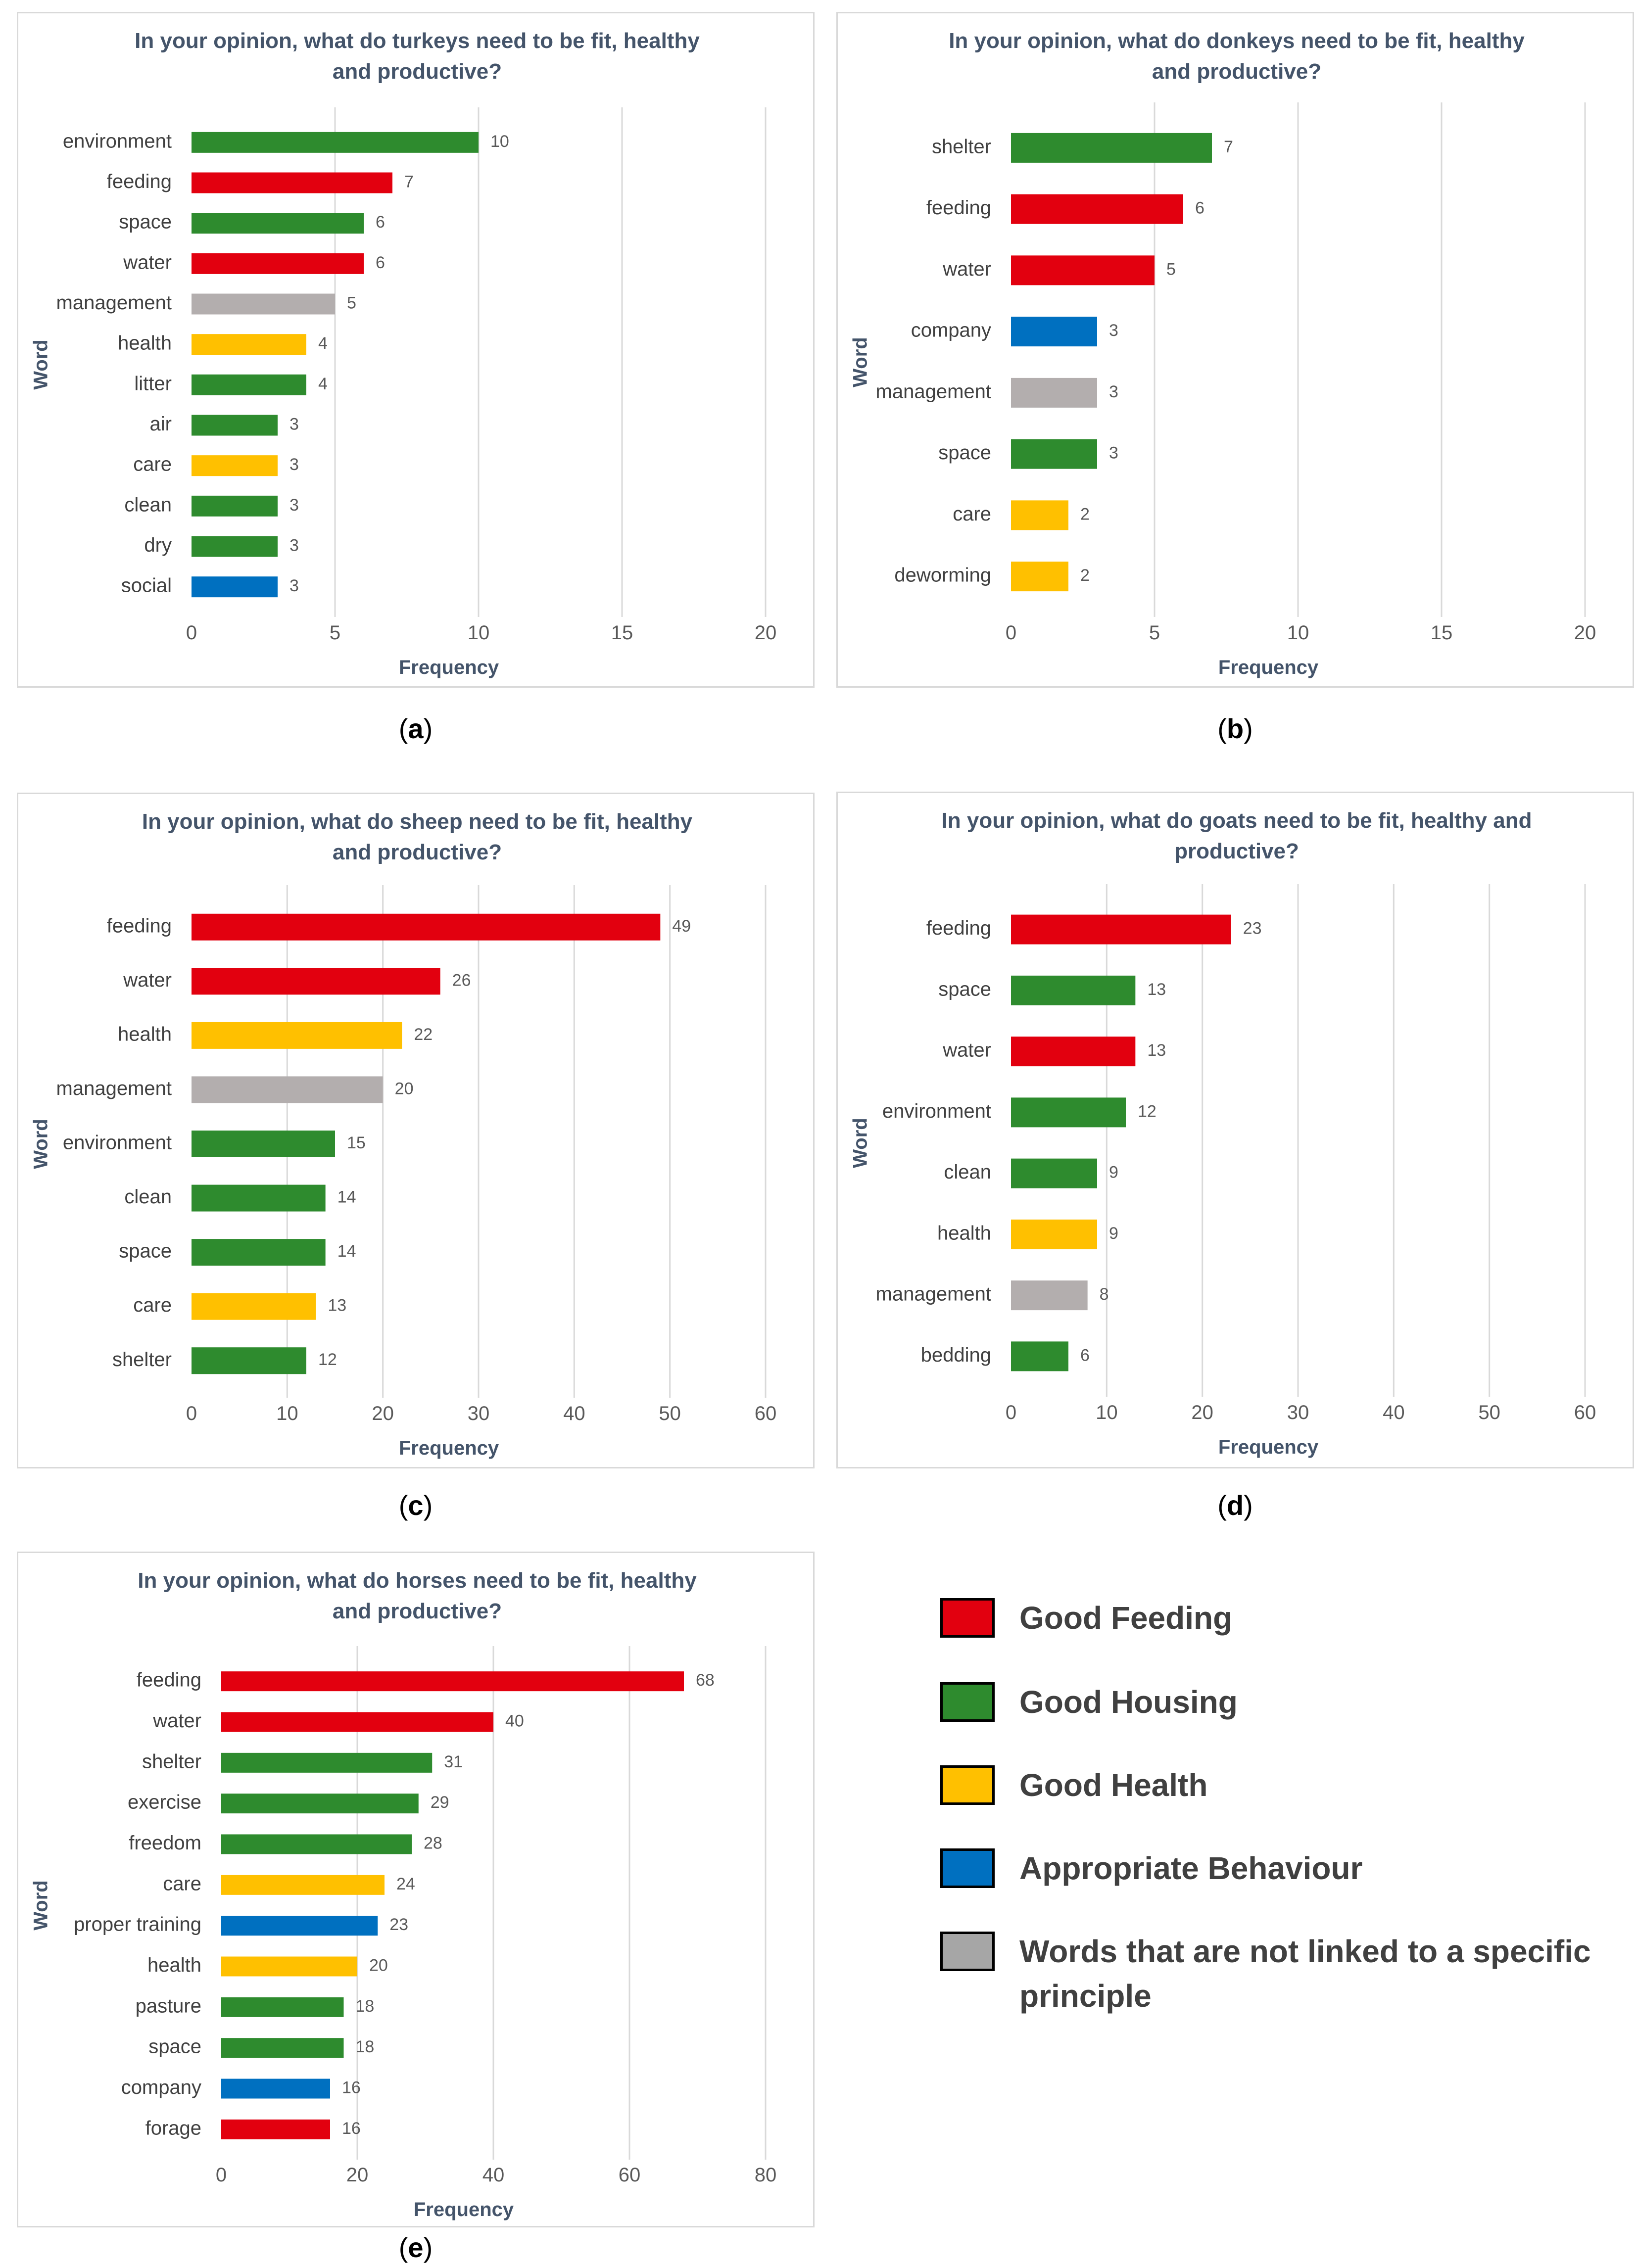 This screenshot has height=2268, width=1638. What do you see at coordinates (1113, 1785) in the screenshot?
I see `legend-label-good-health: Good Health` at bounding box center [1113, 1785].